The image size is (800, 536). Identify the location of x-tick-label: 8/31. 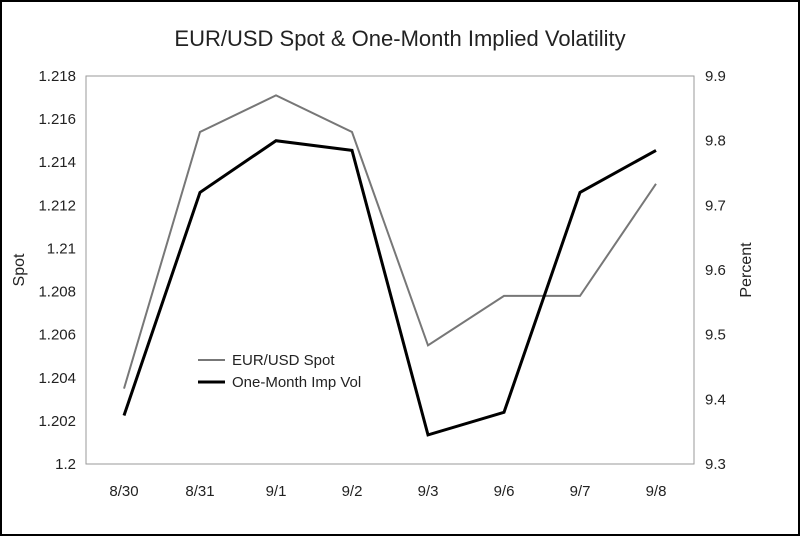
(199, 491).